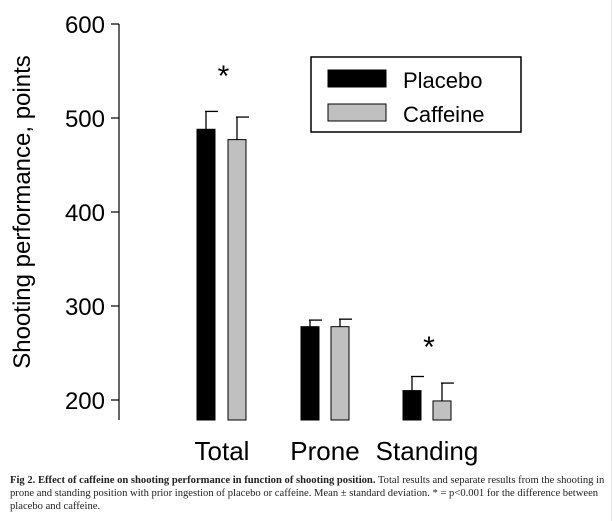 The image size is (613, 521). I want to click on x-tick-label-standing: Standing, so click(427, 451).